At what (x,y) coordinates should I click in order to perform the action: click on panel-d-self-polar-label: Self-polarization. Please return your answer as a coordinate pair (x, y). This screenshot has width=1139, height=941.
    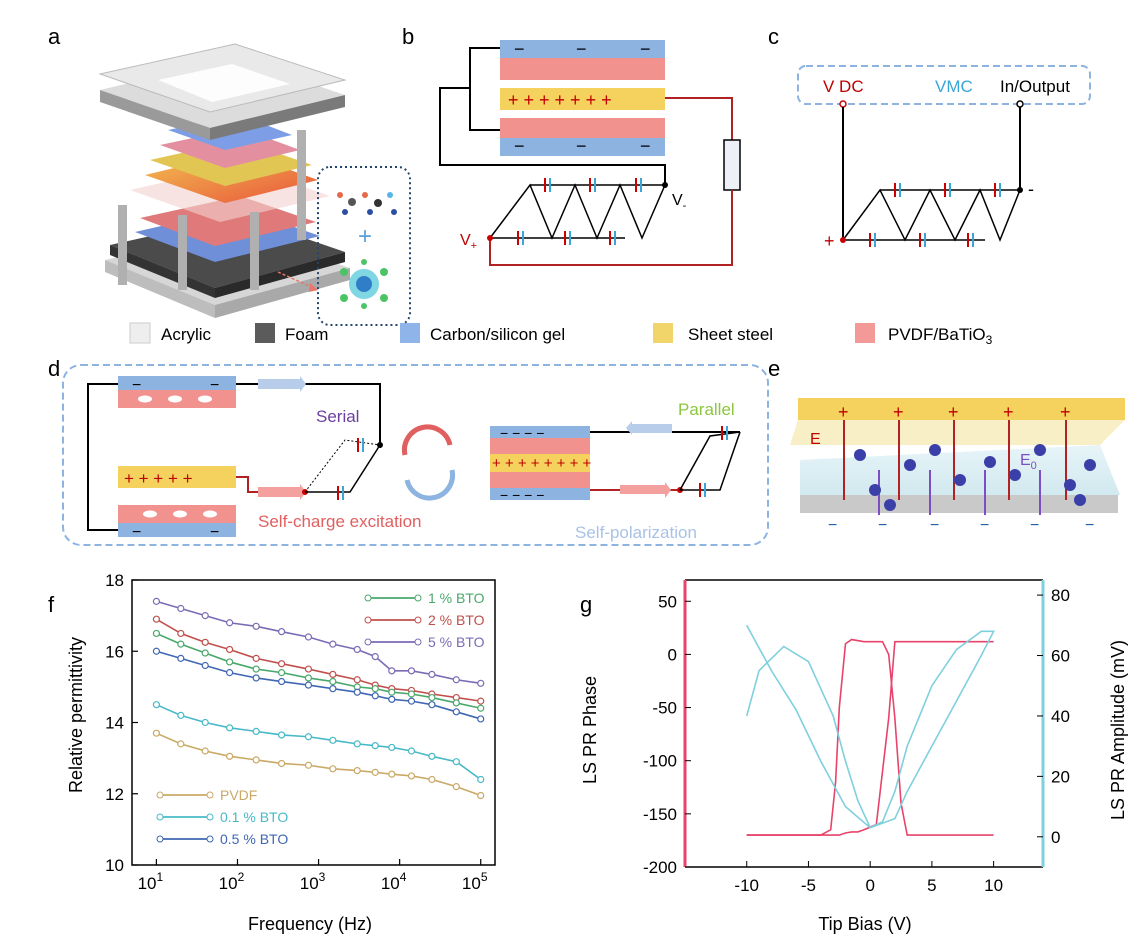
    Looking at the image, I should click on (636, 532).